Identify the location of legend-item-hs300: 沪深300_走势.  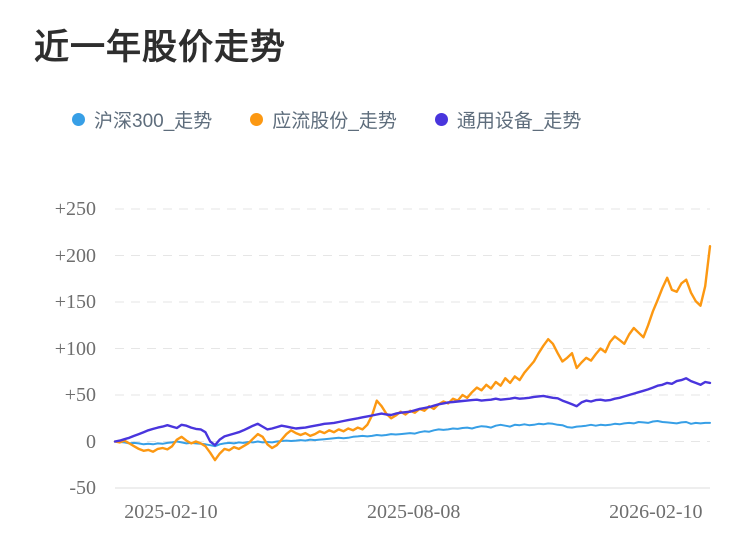
(142, 119).